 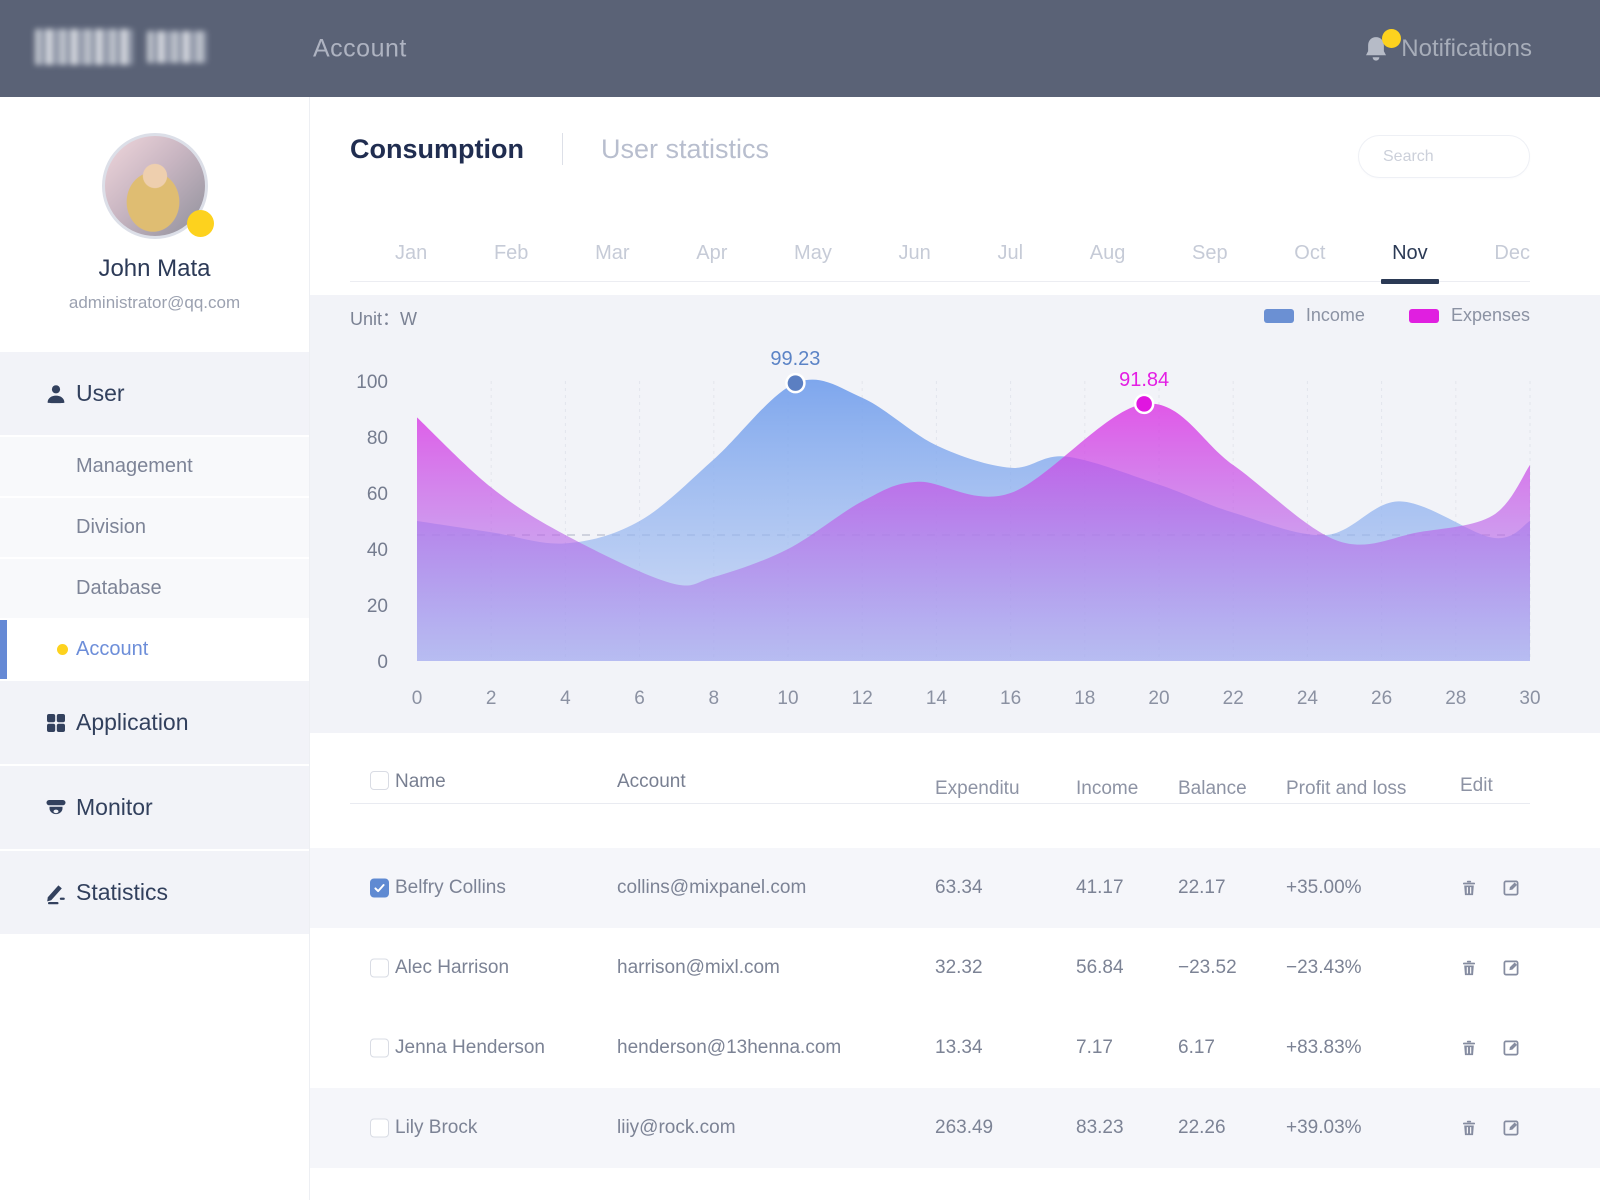 What do you see at coordinates (154, 589) in the screenshot?
I see `sidebar-item-database: Database` at bounding box center [154, 589].